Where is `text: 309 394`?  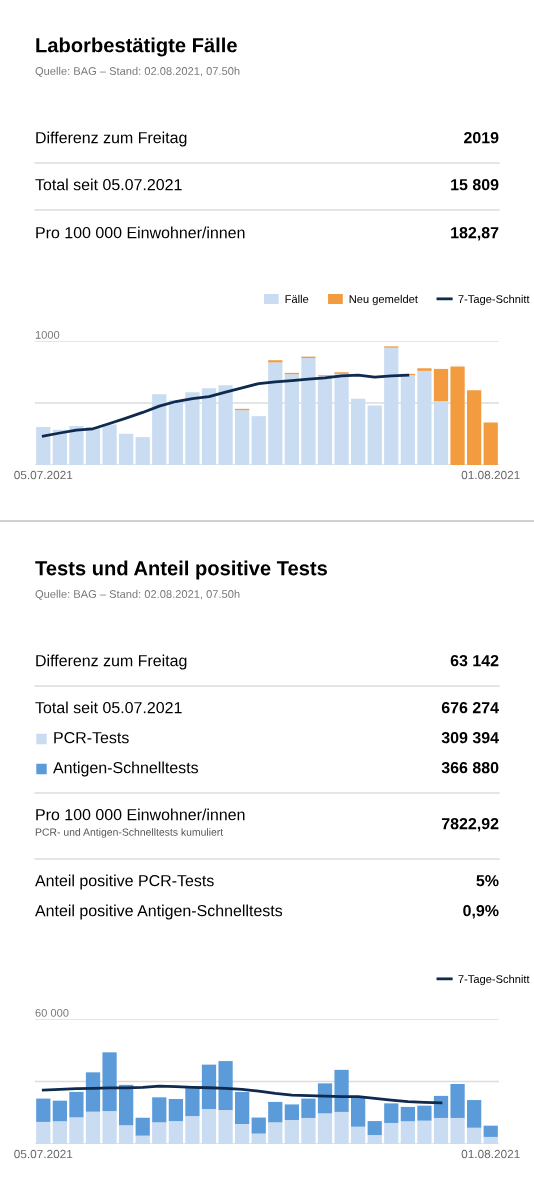
text: 309 394 is located at coordinates (470, 737).